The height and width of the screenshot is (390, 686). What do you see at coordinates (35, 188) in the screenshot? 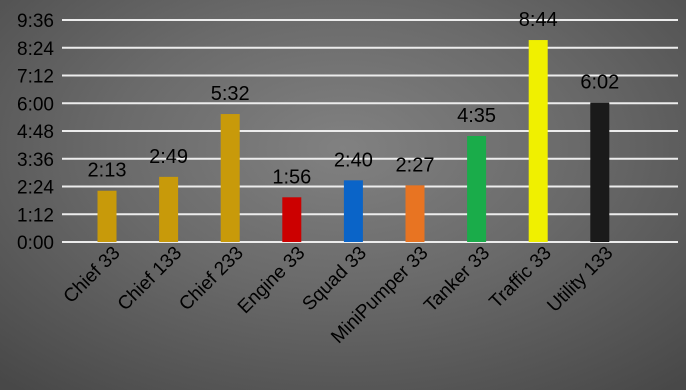
I see `y-tick-label: 2:24` at bounding box center [35, 188].